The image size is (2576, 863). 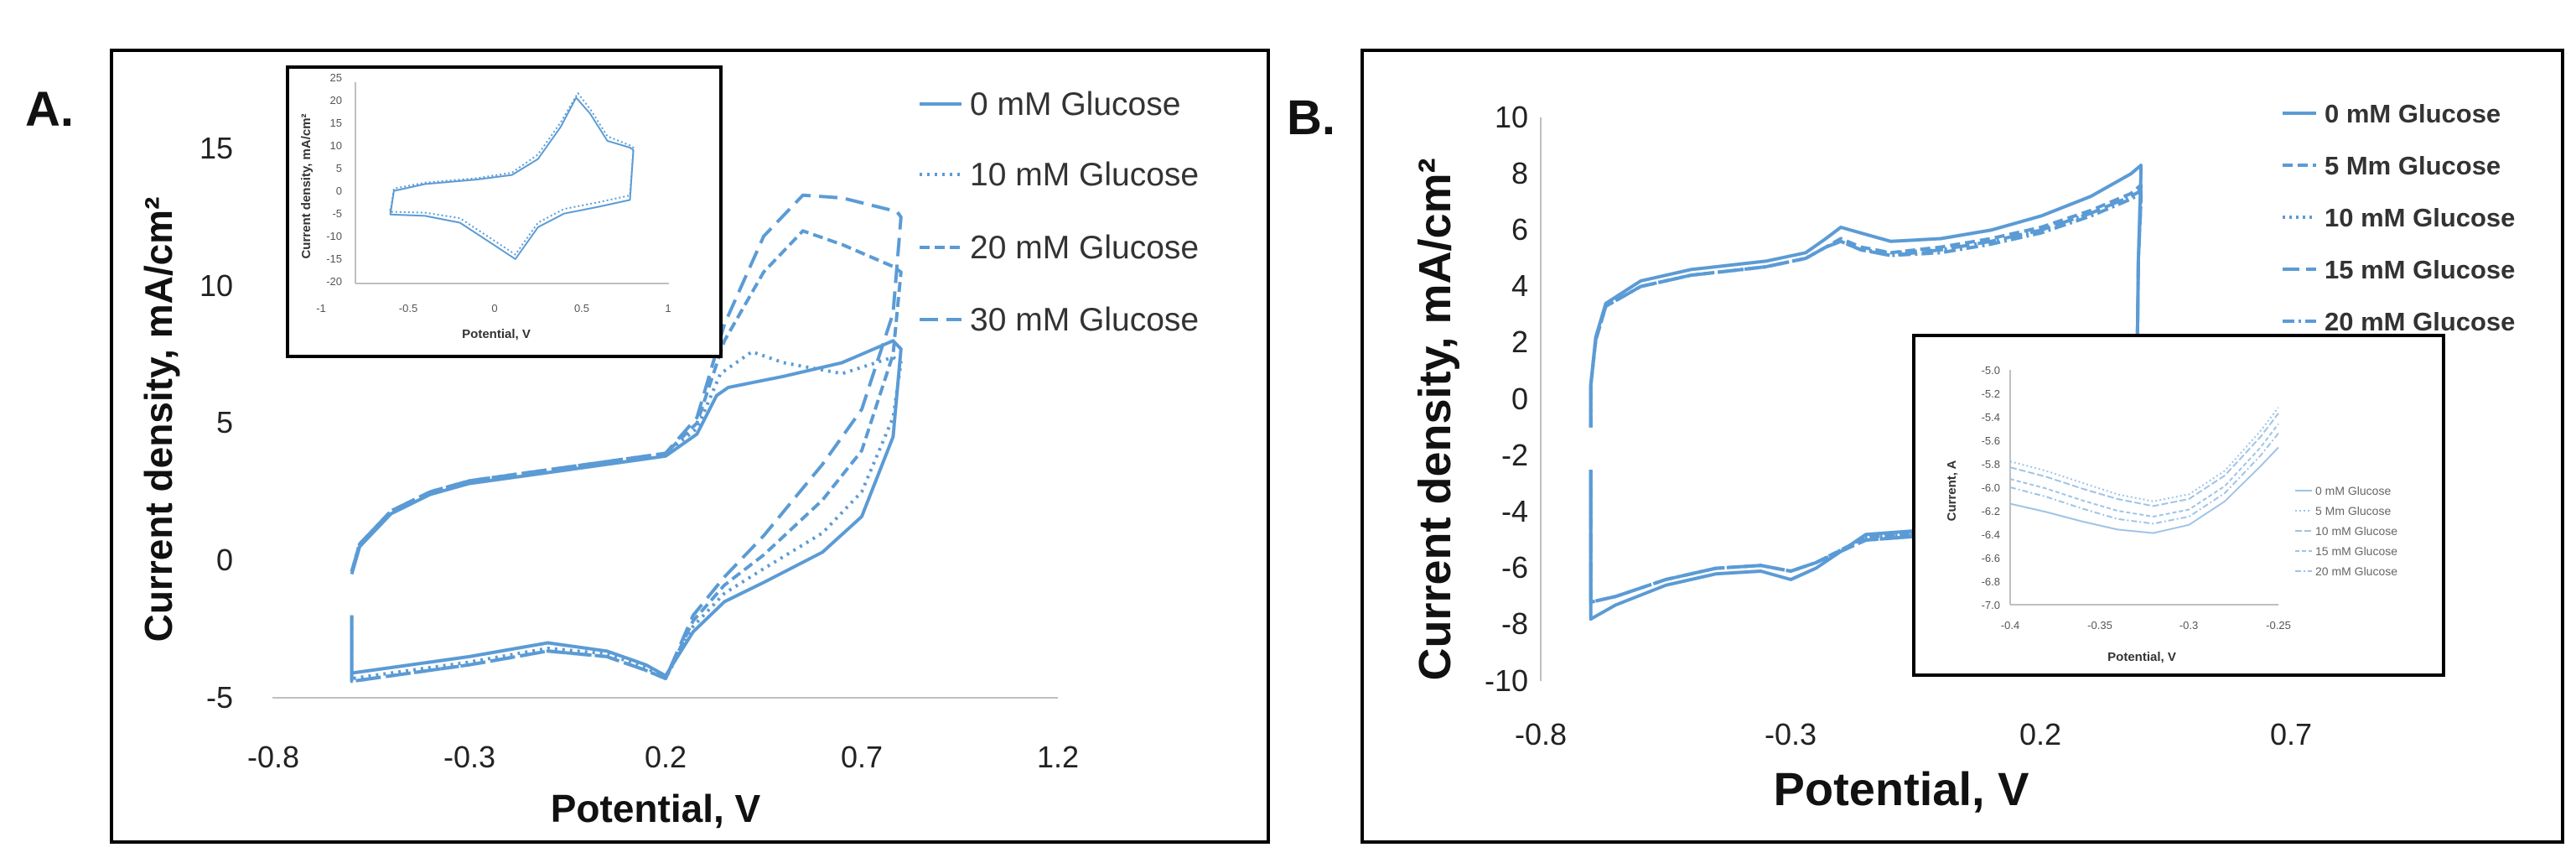 I want to click on panel-b-inset-frame, so click(x=2178, y=506).